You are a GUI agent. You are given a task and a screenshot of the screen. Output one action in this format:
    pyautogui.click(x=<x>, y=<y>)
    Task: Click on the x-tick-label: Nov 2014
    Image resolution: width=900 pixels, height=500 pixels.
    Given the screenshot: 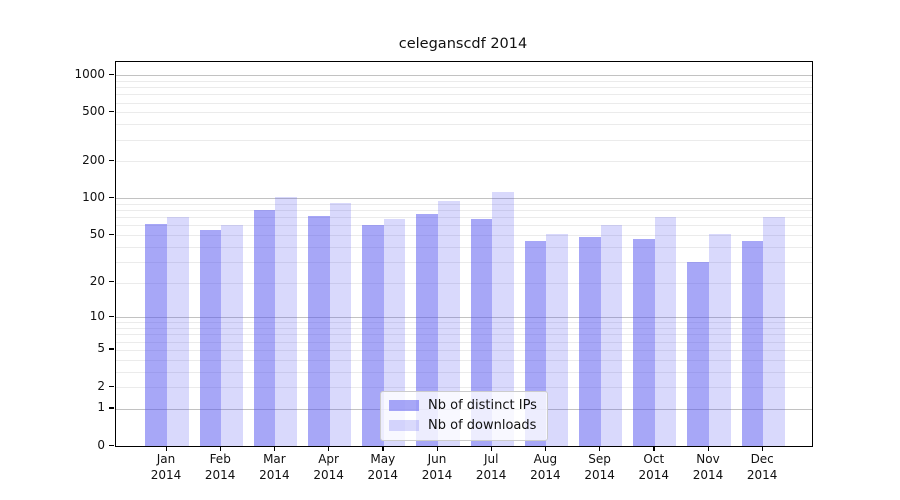 What is the action you would take?
    pyautogui.click(x=708, y=467)
    